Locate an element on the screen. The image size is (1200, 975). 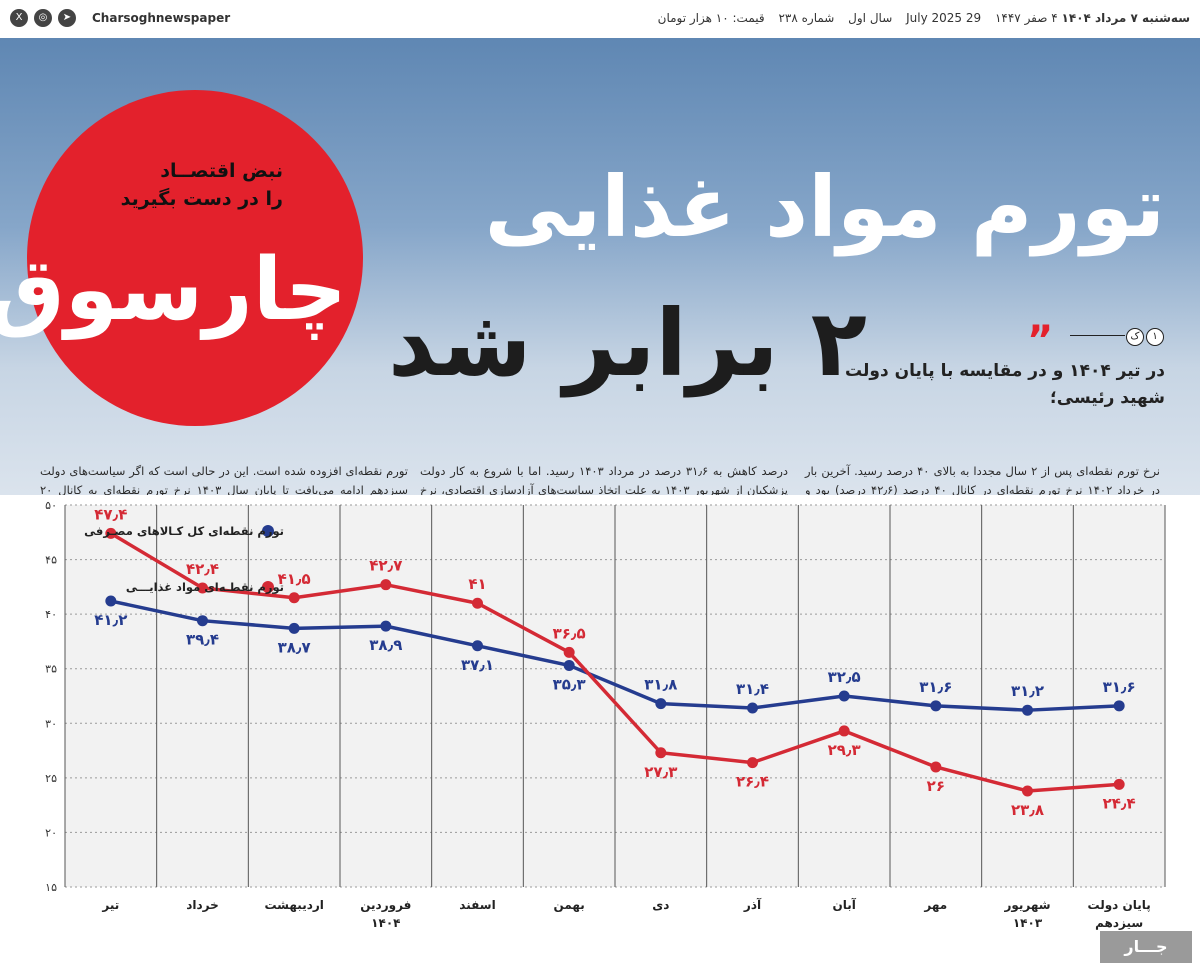
price: قیمت: ۱۰ هزار تومان is located at coordinates (711, 18).